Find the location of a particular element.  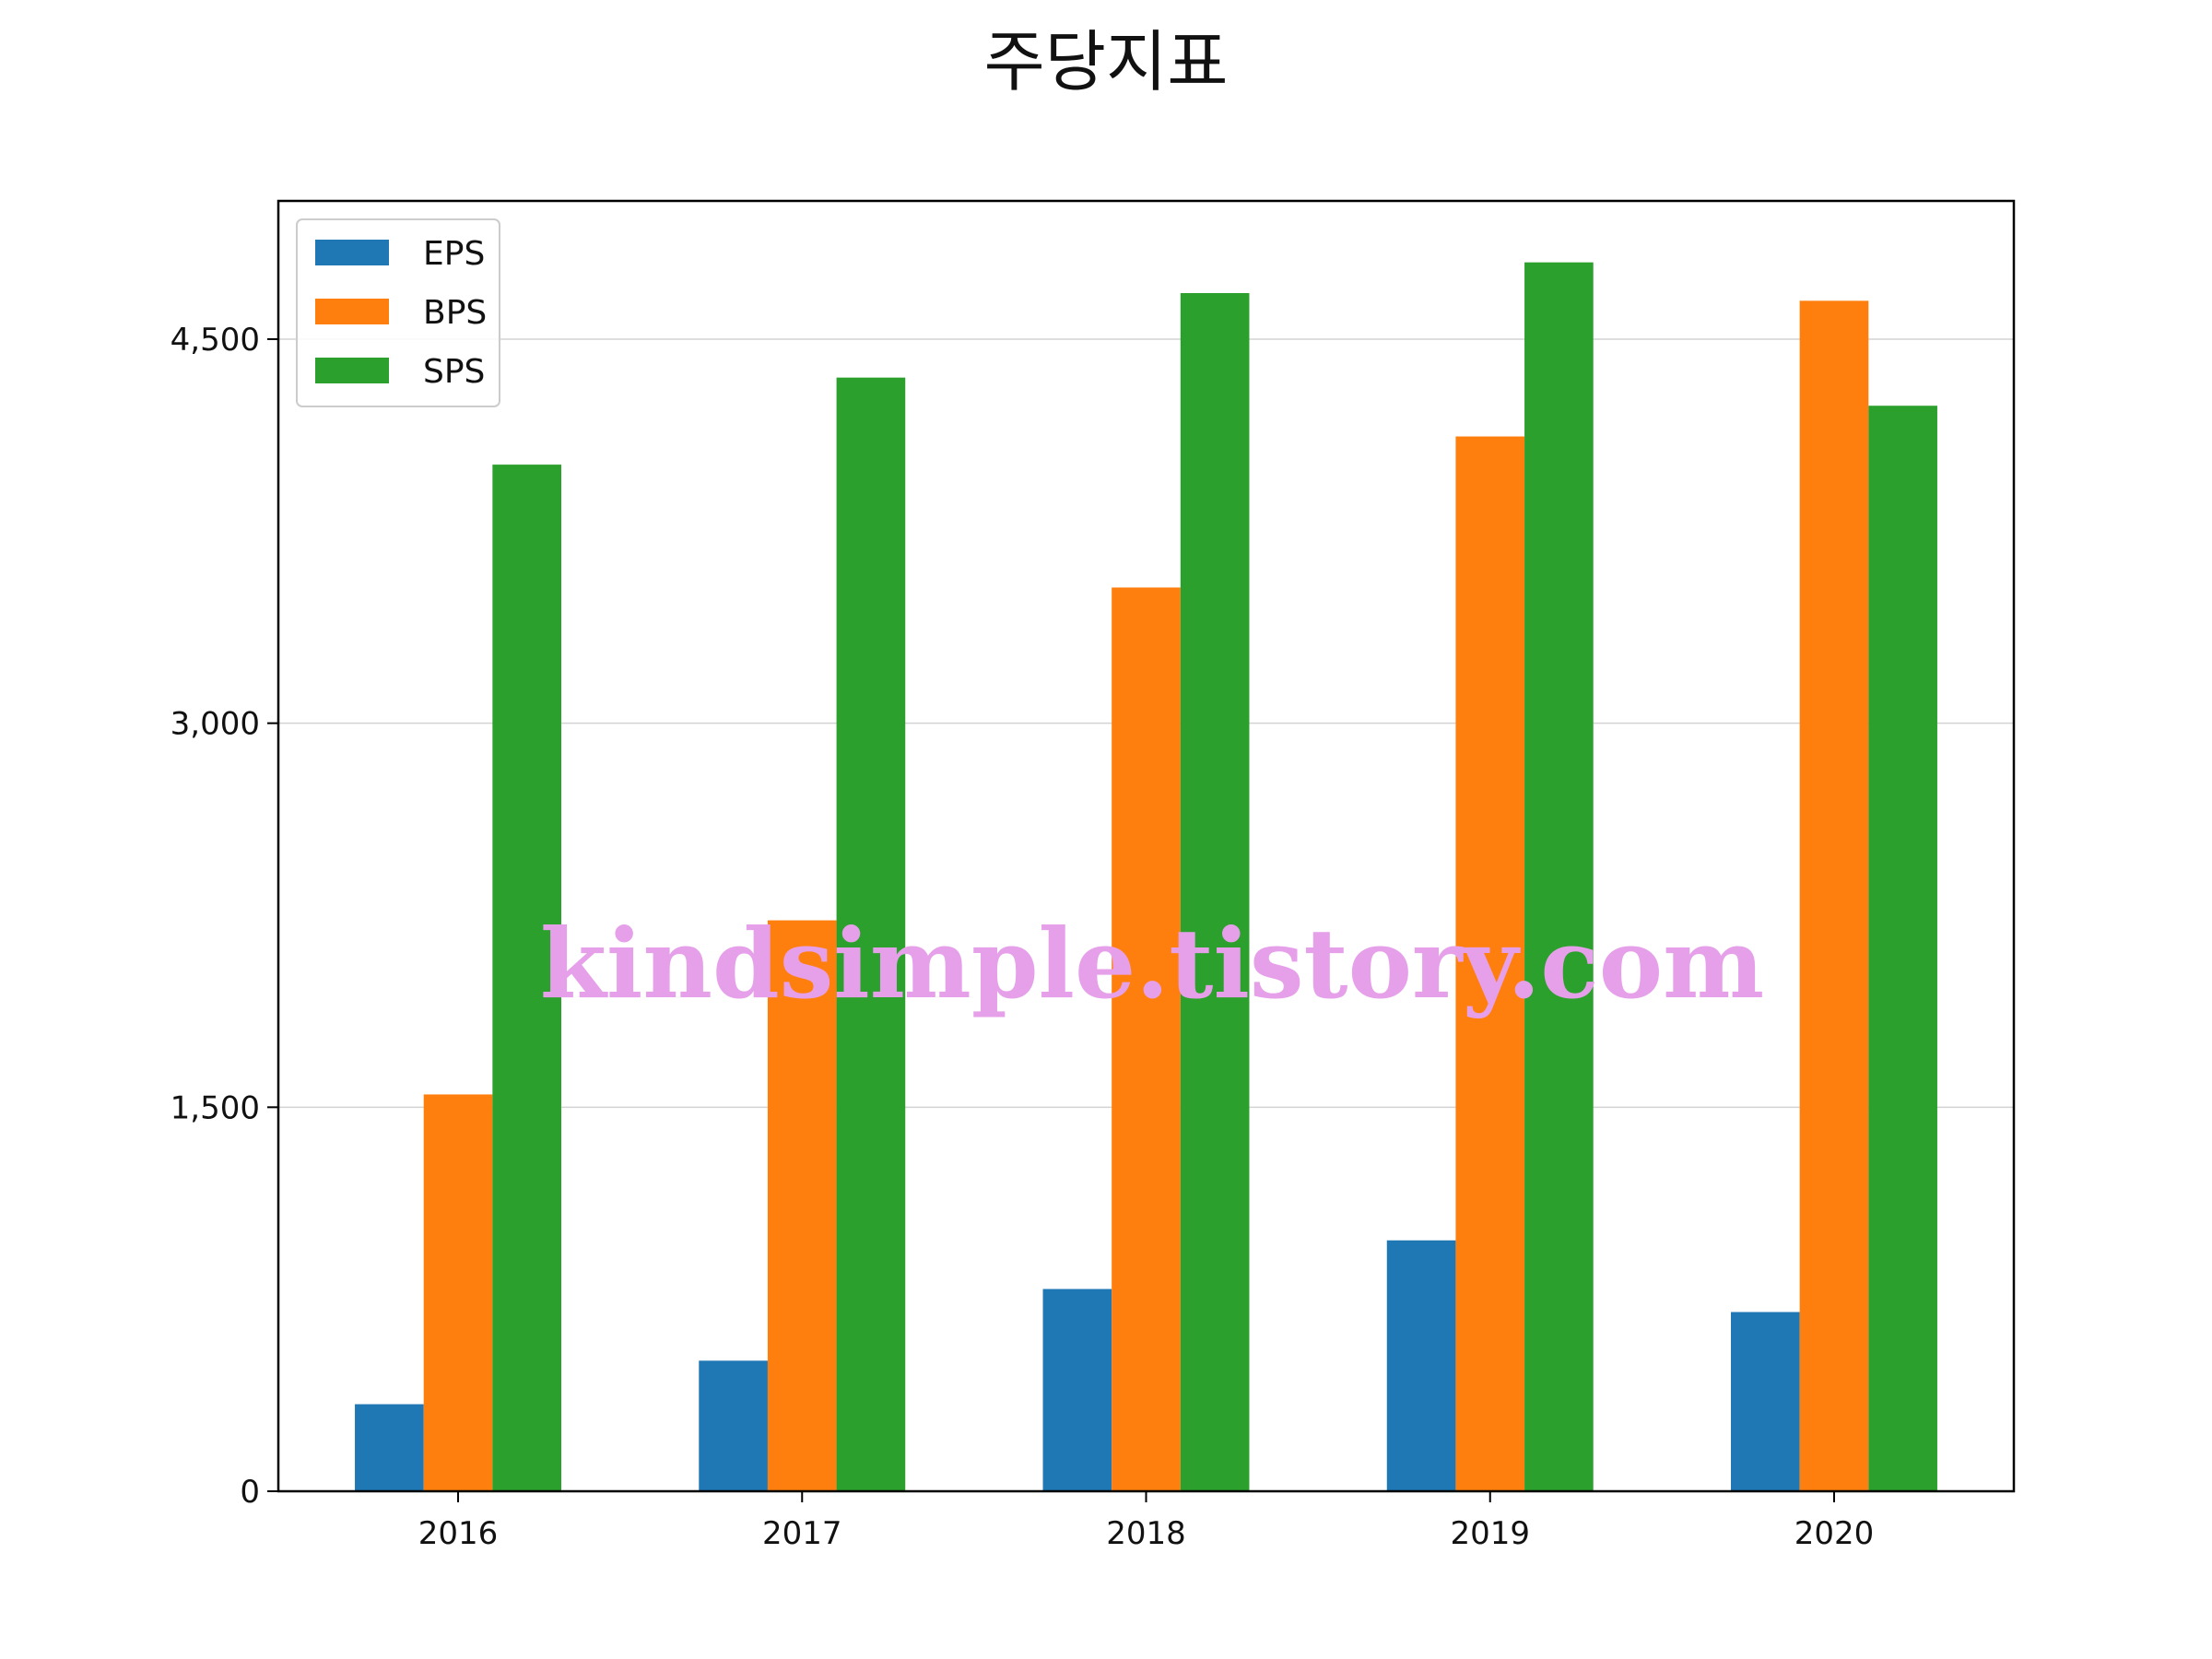

bar-bps-2020 is located at coordinates (1834, 895).